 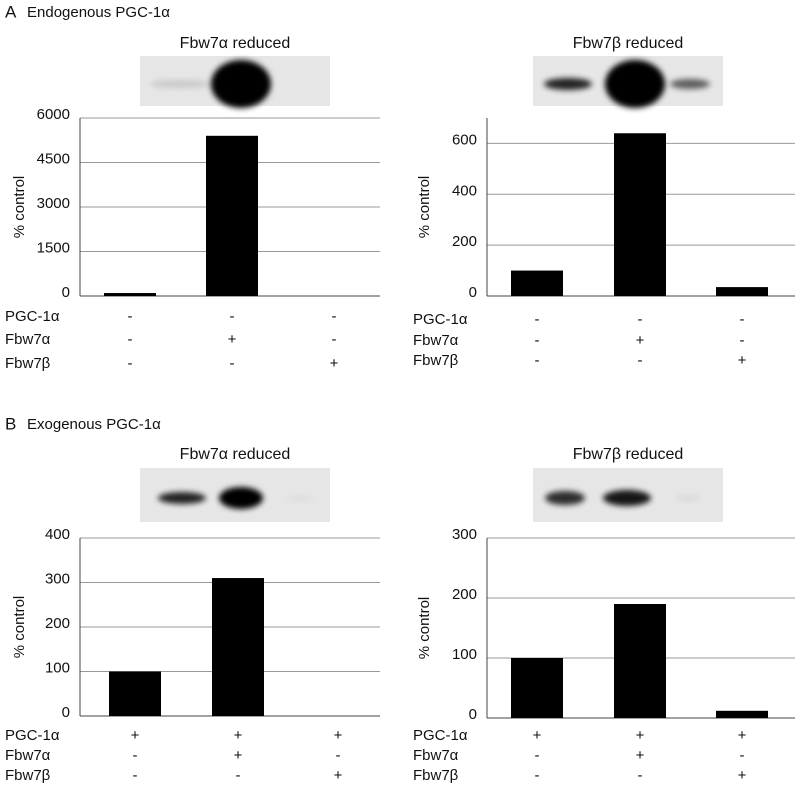 What do you see at coordinates (10, 423) in the screenshot?
I see `panel-letter: B` at bounding box center [10, 423].